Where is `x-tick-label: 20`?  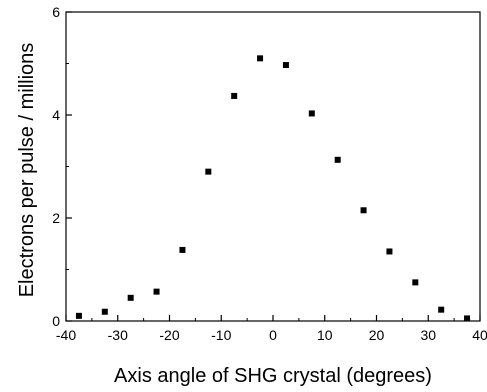
x-tick-label: 20 is located at coordinates (377, 335).